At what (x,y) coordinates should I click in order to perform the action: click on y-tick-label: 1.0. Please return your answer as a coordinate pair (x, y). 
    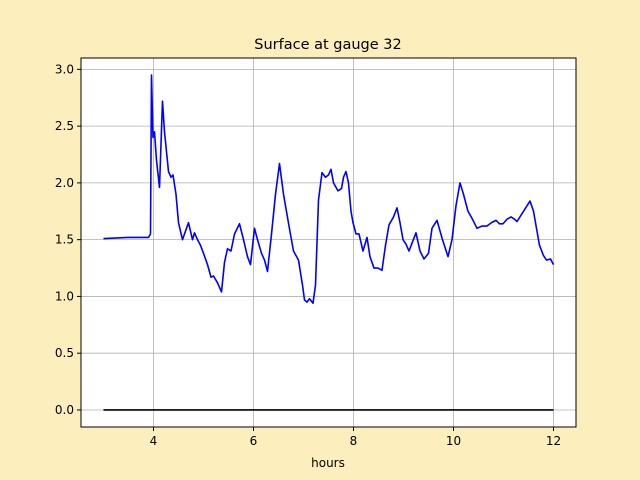
    Looking at the image, I should click on (64, 296).